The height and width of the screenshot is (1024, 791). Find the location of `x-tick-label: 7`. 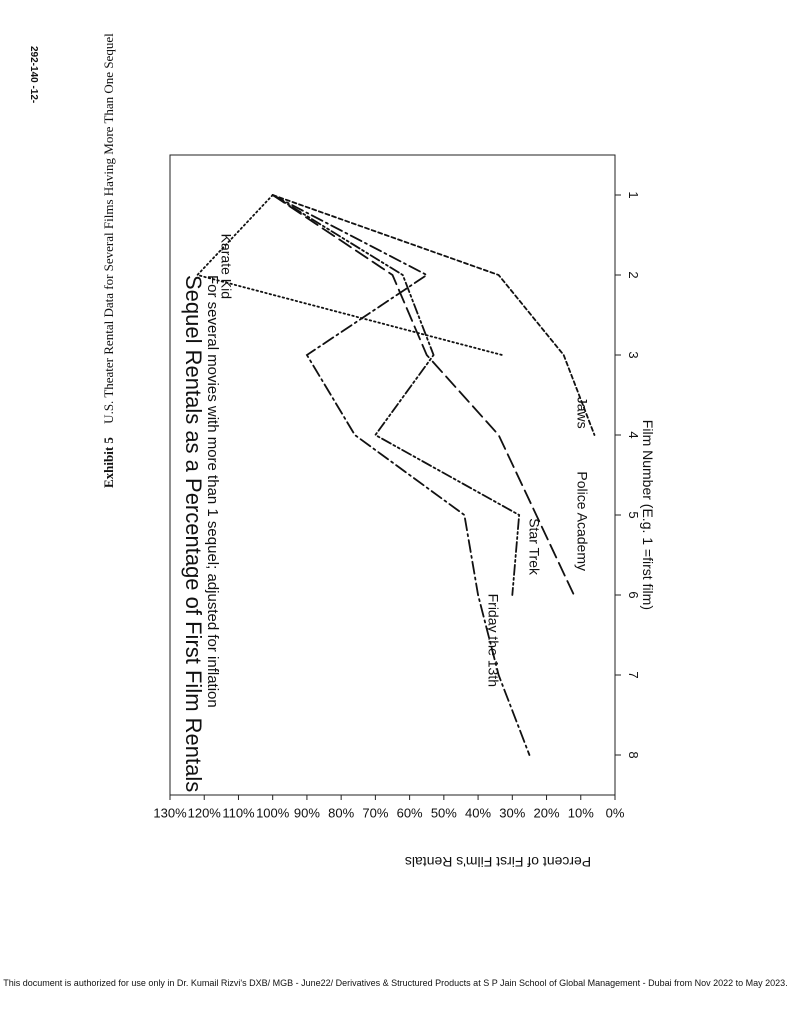

x-tick-label: 7 is located at coordinates (633, 674).